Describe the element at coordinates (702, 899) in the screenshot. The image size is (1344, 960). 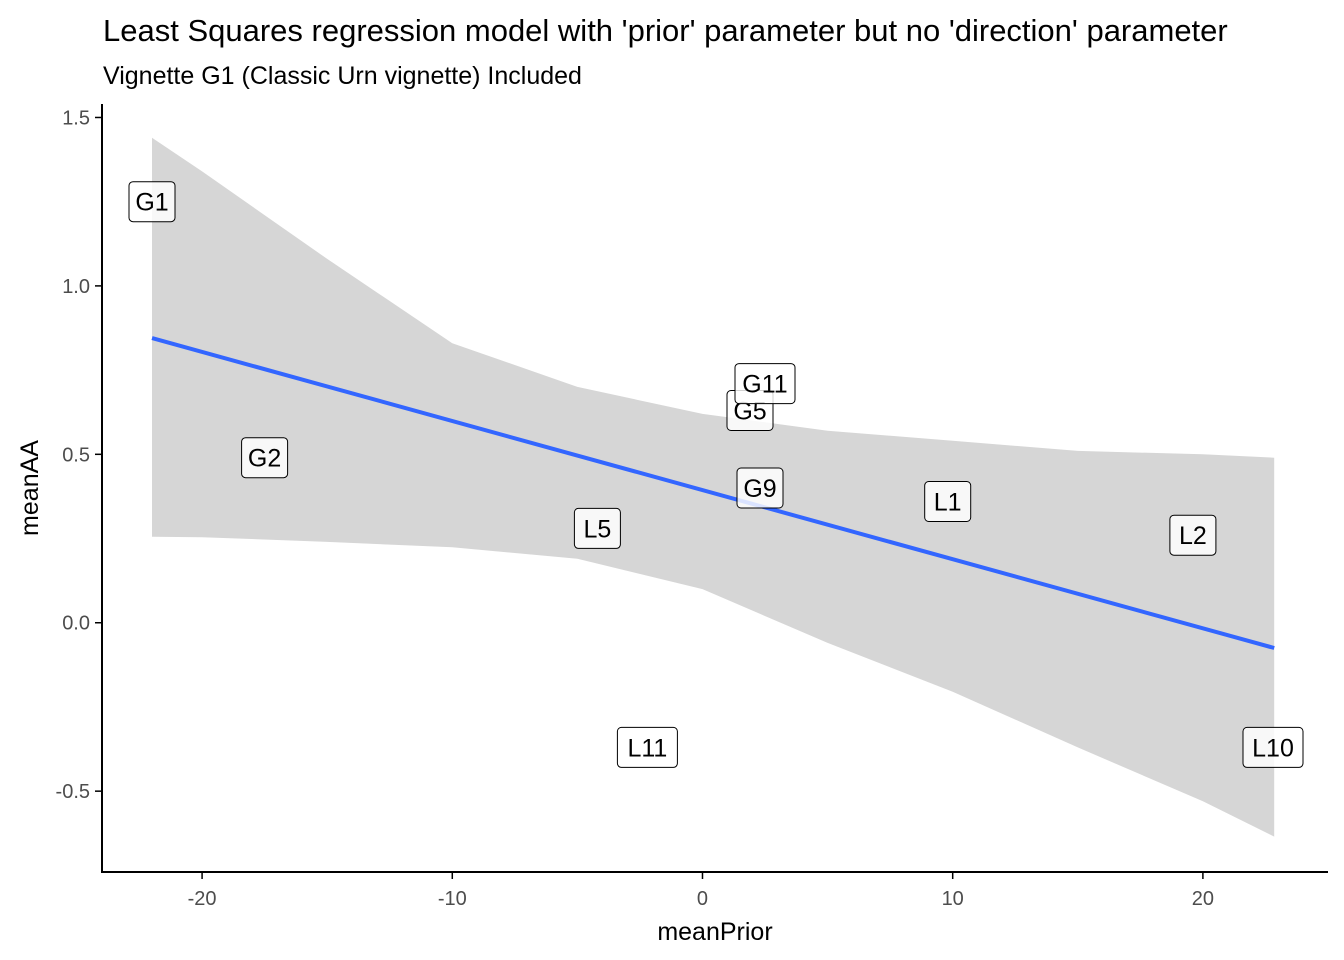
I see `x-tick-label: 0` at that location.